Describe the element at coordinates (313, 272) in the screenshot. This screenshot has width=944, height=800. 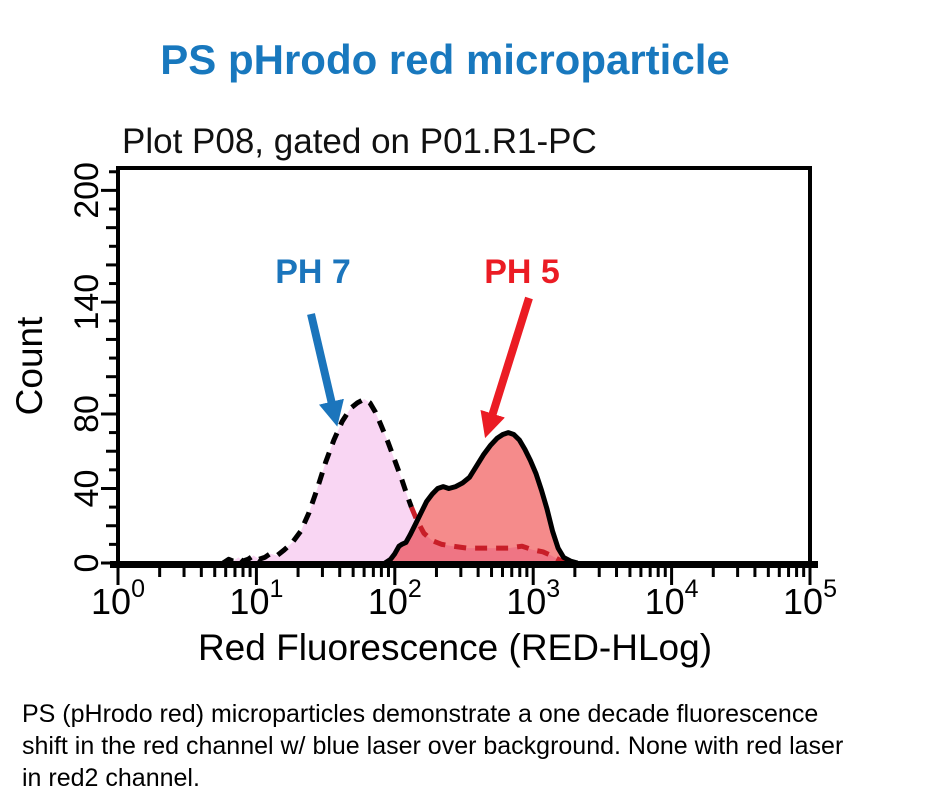
I see `ph7-annotation-label: PH 7` at that location.